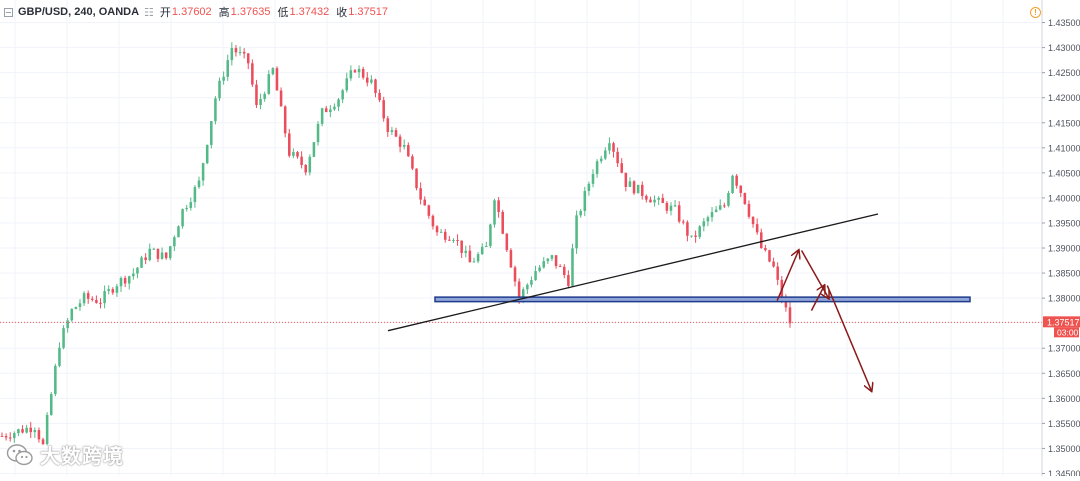 The height and width of the screenshot is (481, 1080). Describe the element at coordinates (283, 13) in the screenshot. I see `low-label: 低` at that location.